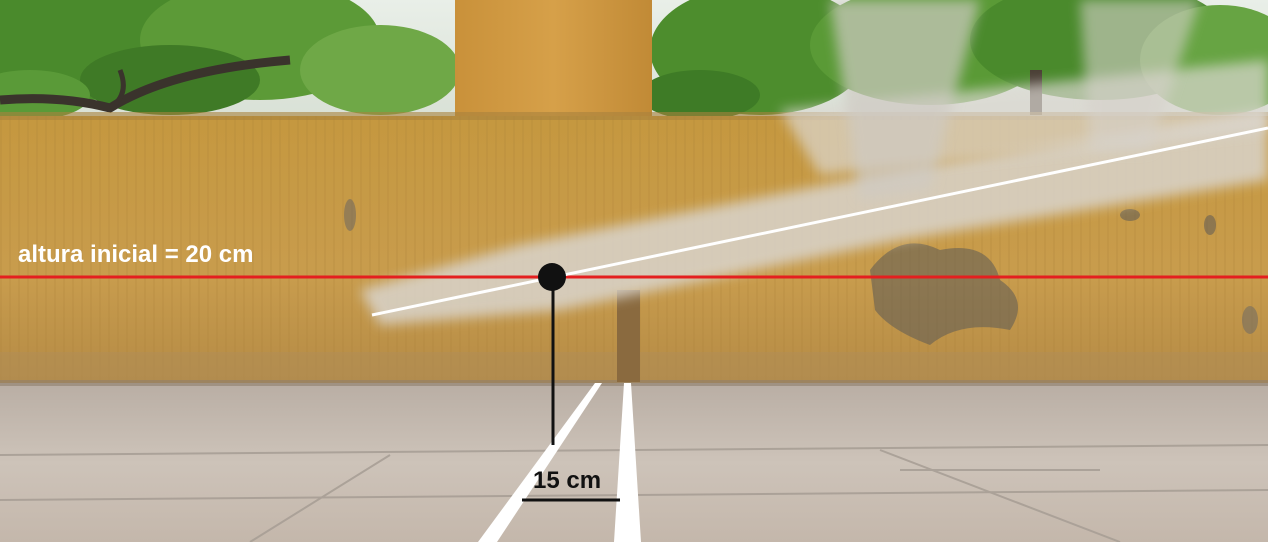  I want to click on pivot-point-marker, so click(552, 277).